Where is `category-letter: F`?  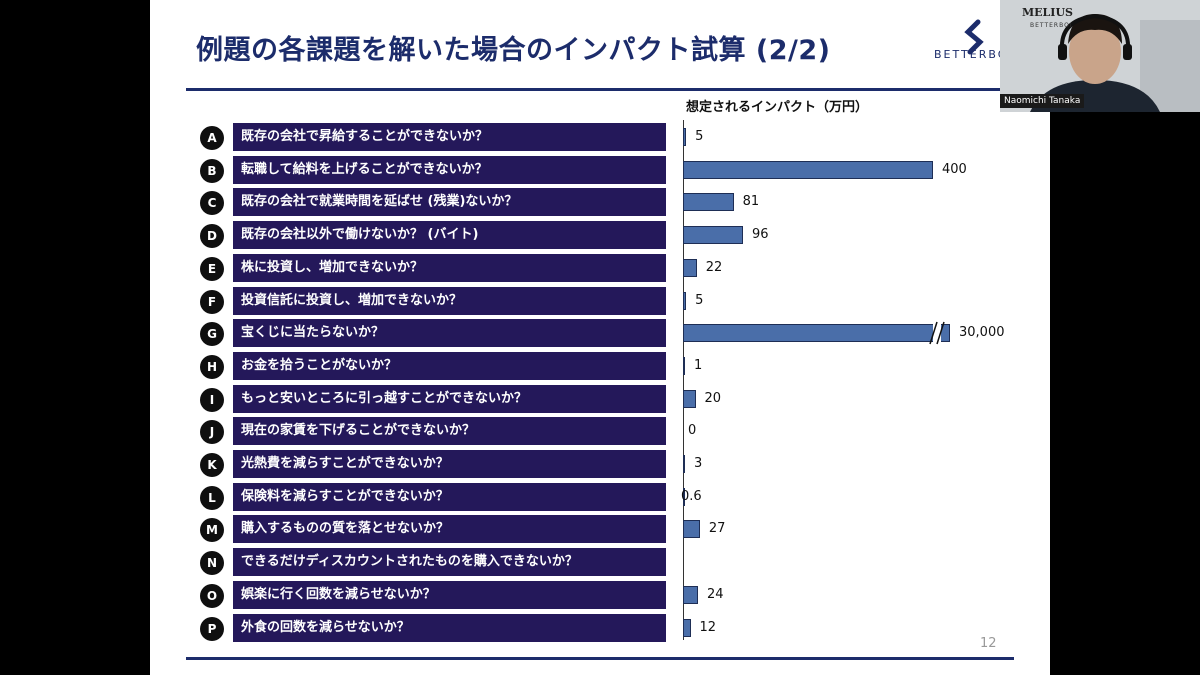 category-letter: F is located at coordinates (212, 302).